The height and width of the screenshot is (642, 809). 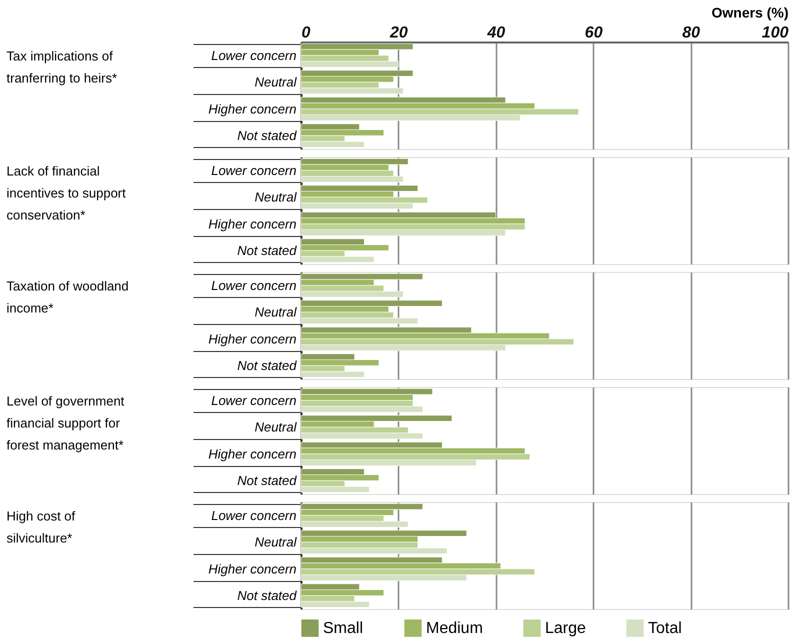 I want to click on y-axis-title: Taxation of woodland income*, so click(x=67, y=297).